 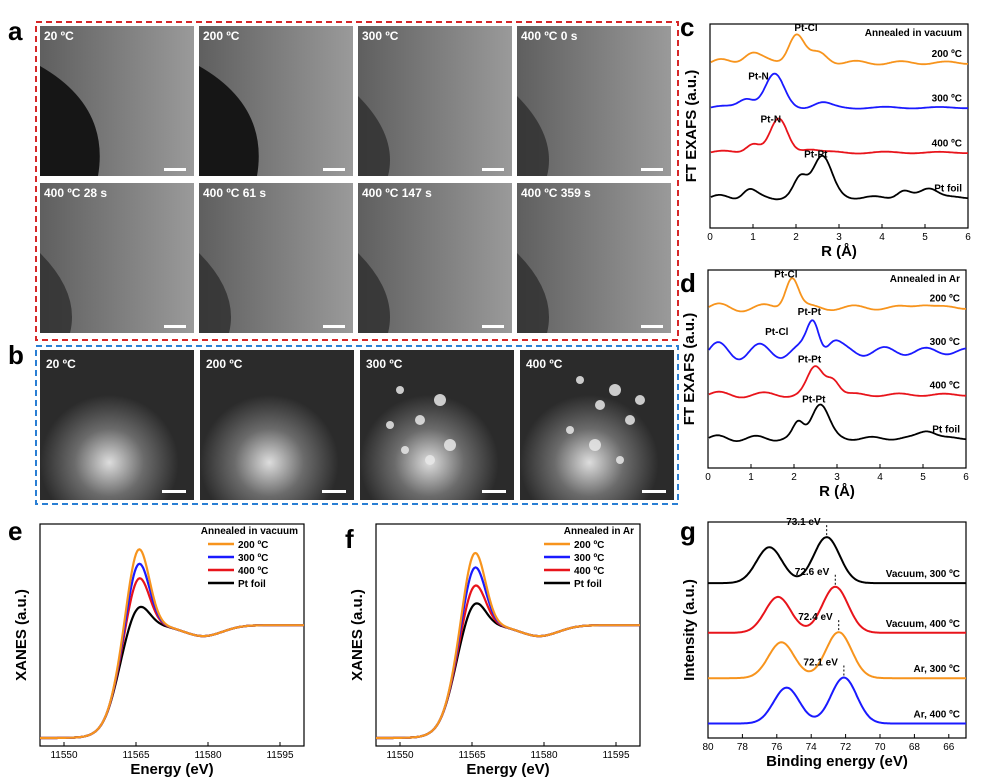 I want to click on peak-label-extra-2: Pt-Cl, so click(x=777, y=332).